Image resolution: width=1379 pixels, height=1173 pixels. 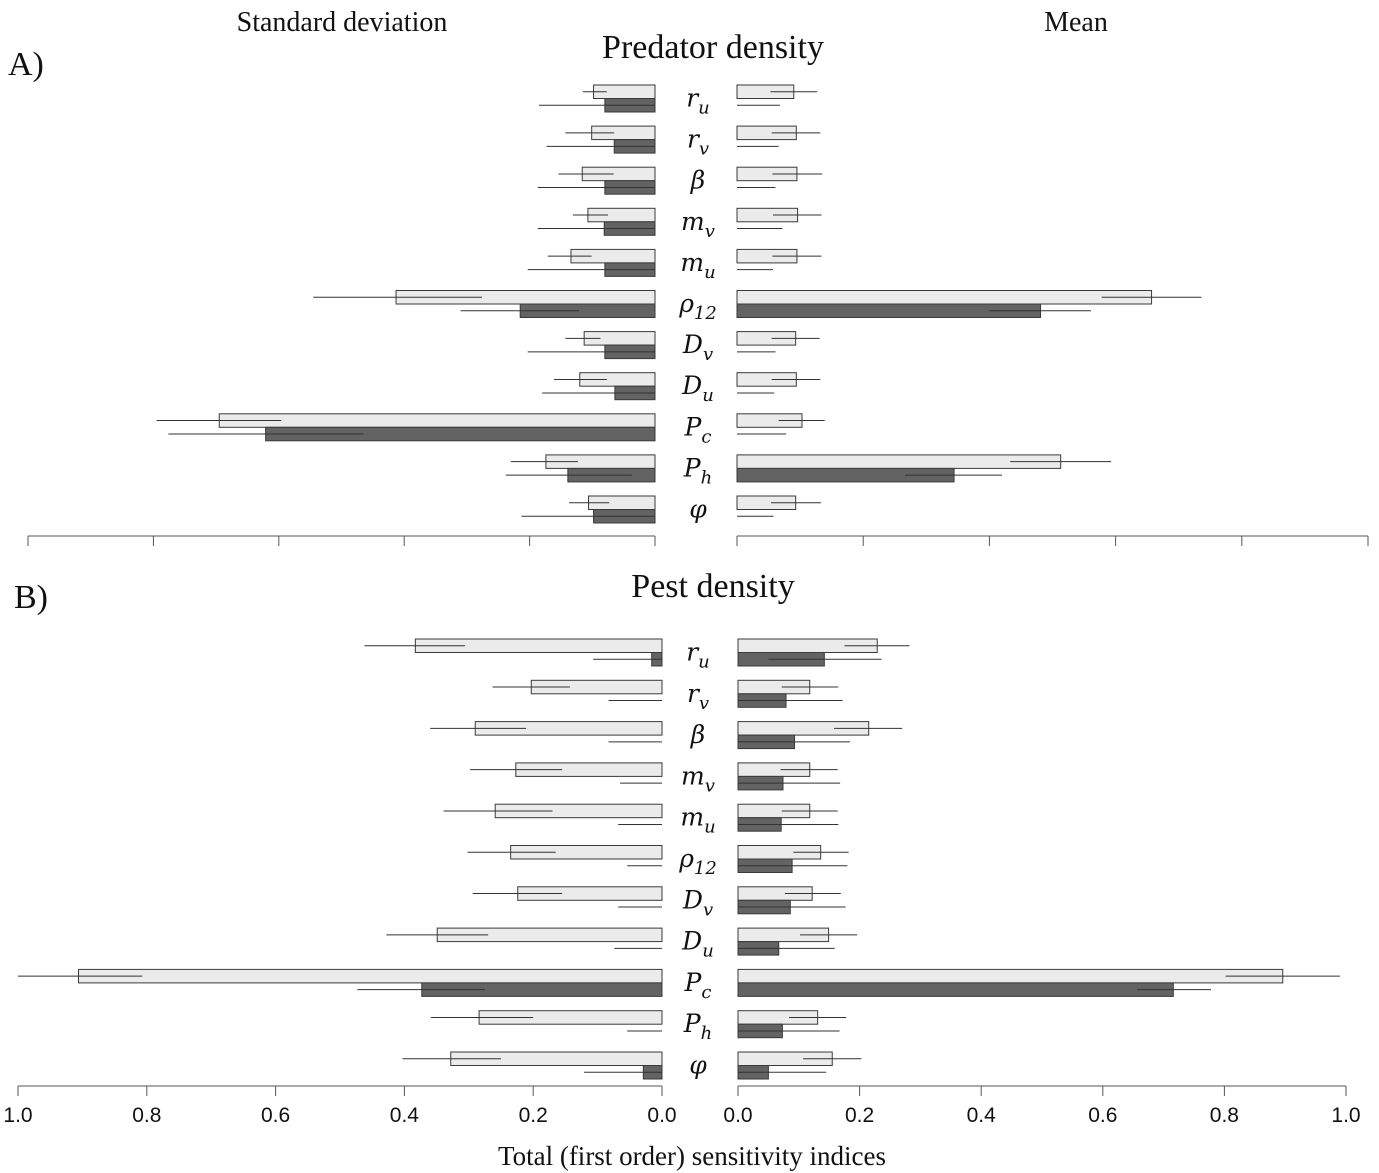 I want to click on param-label-b-mv-3: mv, so click(x=698, y=778).